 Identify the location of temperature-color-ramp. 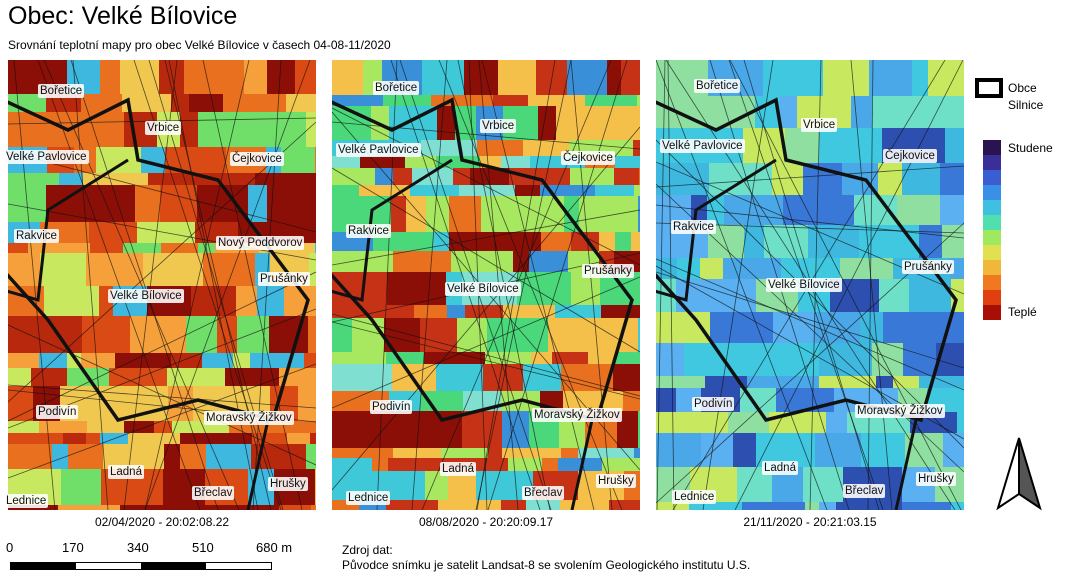
(992, 230).